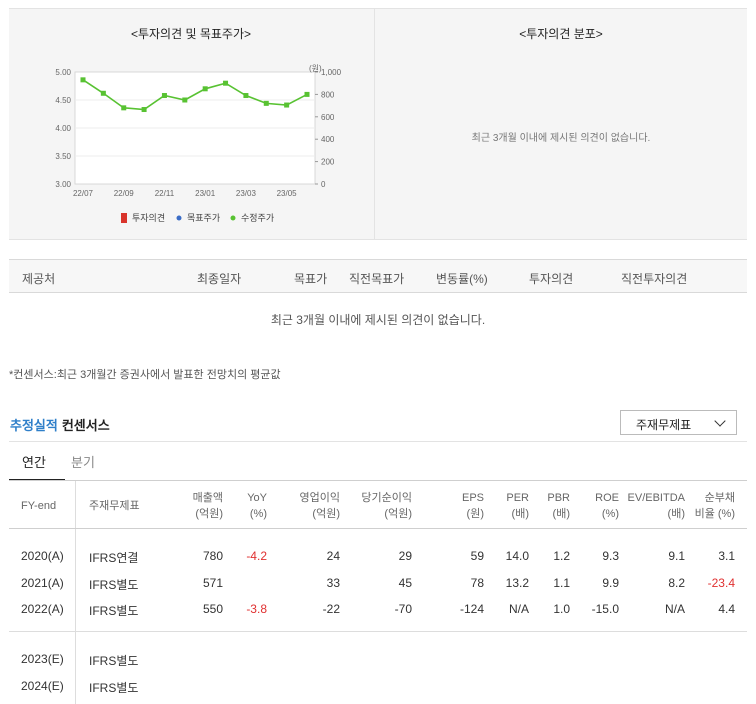 This screenshot has height=704, width=756. Describe the element at coordinates (60, 424) in the screenshot. I see `section-title: 추정실적 컨센서스` at that location.